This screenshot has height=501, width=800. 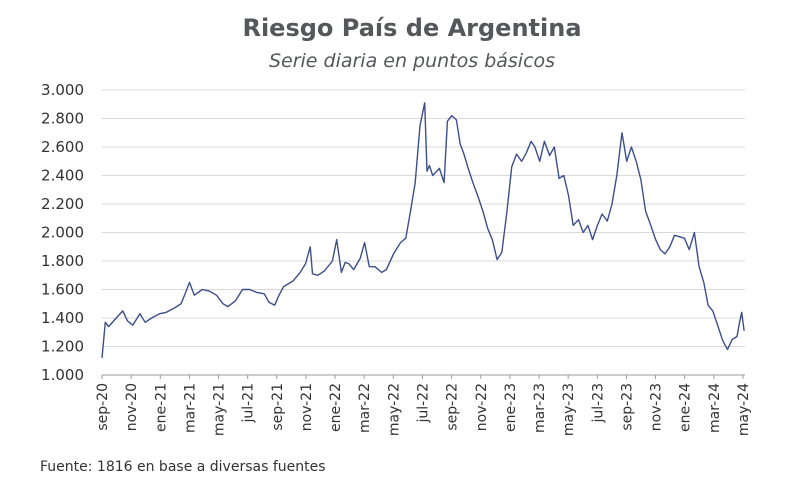 What do you see at coordinates (62, 90) in the screenshot?
I see `y-tick-label: 3.000` at bounding box center [62, 90].